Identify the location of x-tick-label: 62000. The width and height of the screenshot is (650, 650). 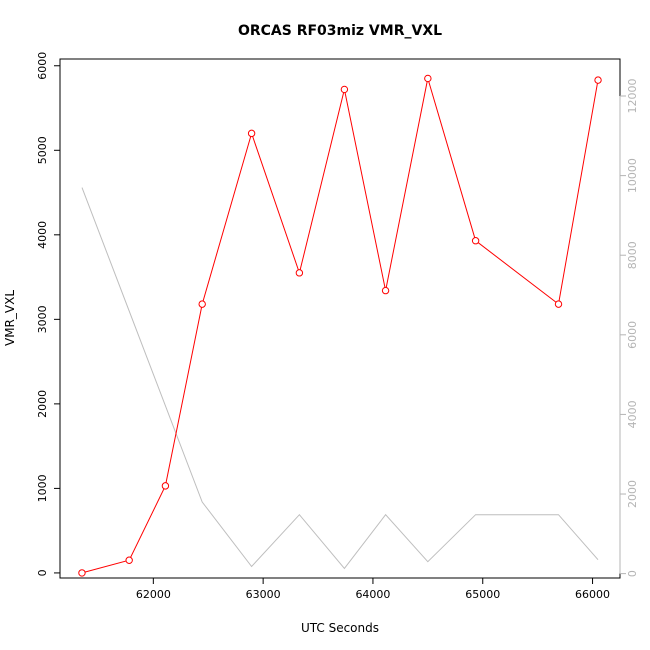
(153, 594).